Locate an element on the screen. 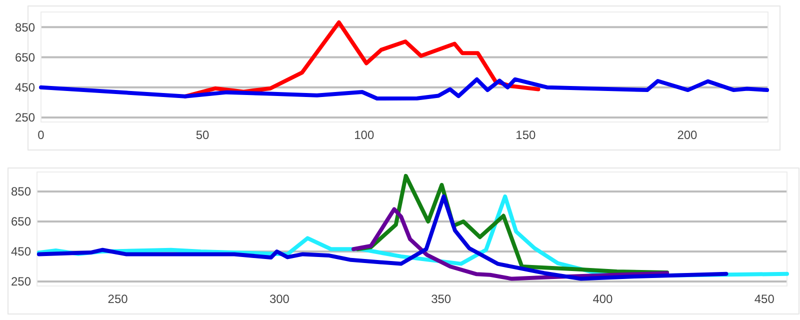  x-tick-label: 0 is located at coordinates (41, 135).